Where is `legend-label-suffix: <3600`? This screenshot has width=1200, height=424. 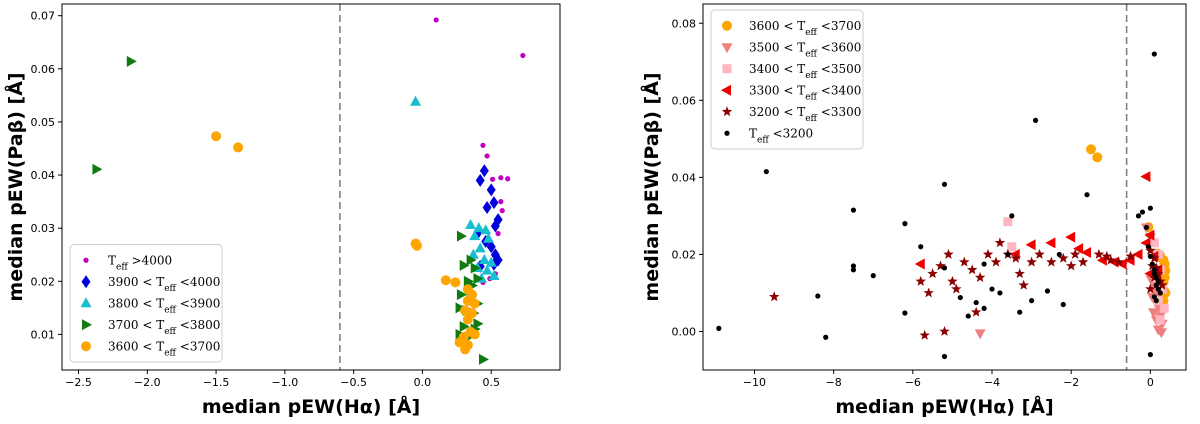 legend-label-suffix: <3600 is located at coordinates (839, 47).